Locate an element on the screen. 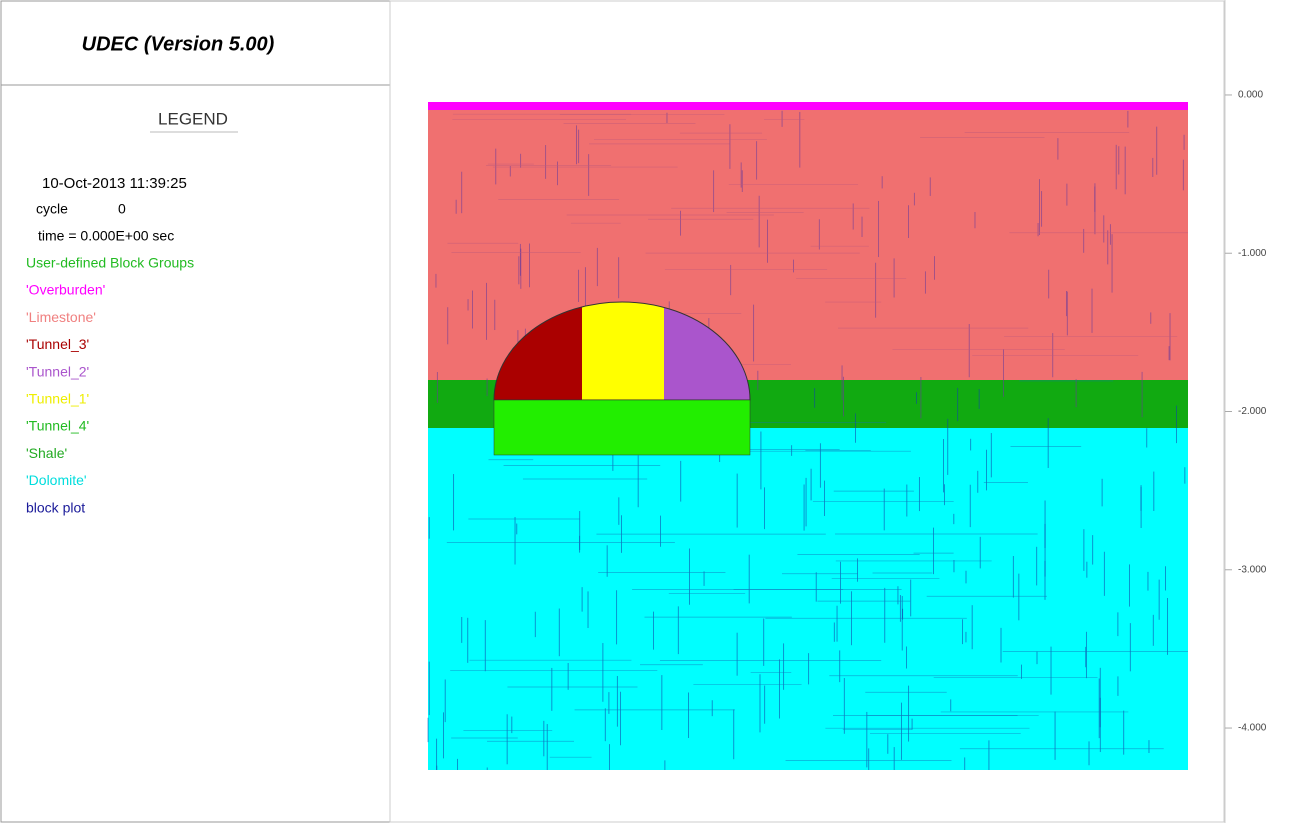  legend-groups-heading: User-defined Block Groups is located at coordinates (110, 263).